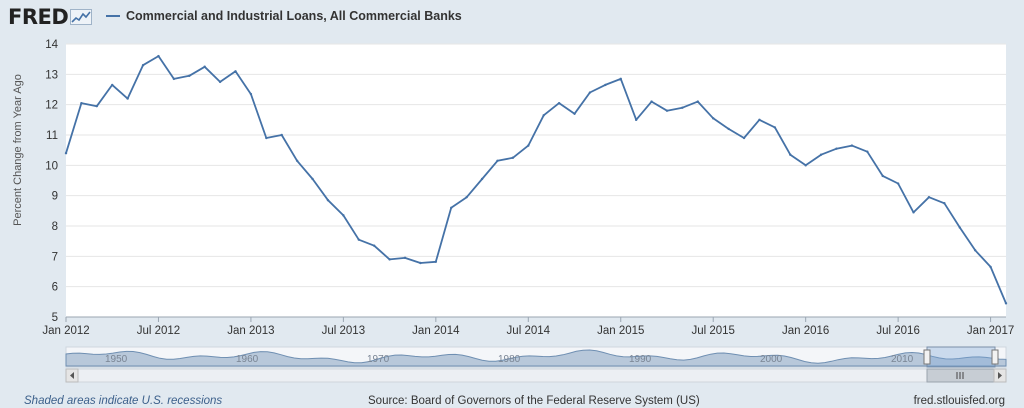  What do you see at coordinates (771, 359) in the screenshot?
I see `navigator-decade-label: 2000` at bounding box center [771, 359].